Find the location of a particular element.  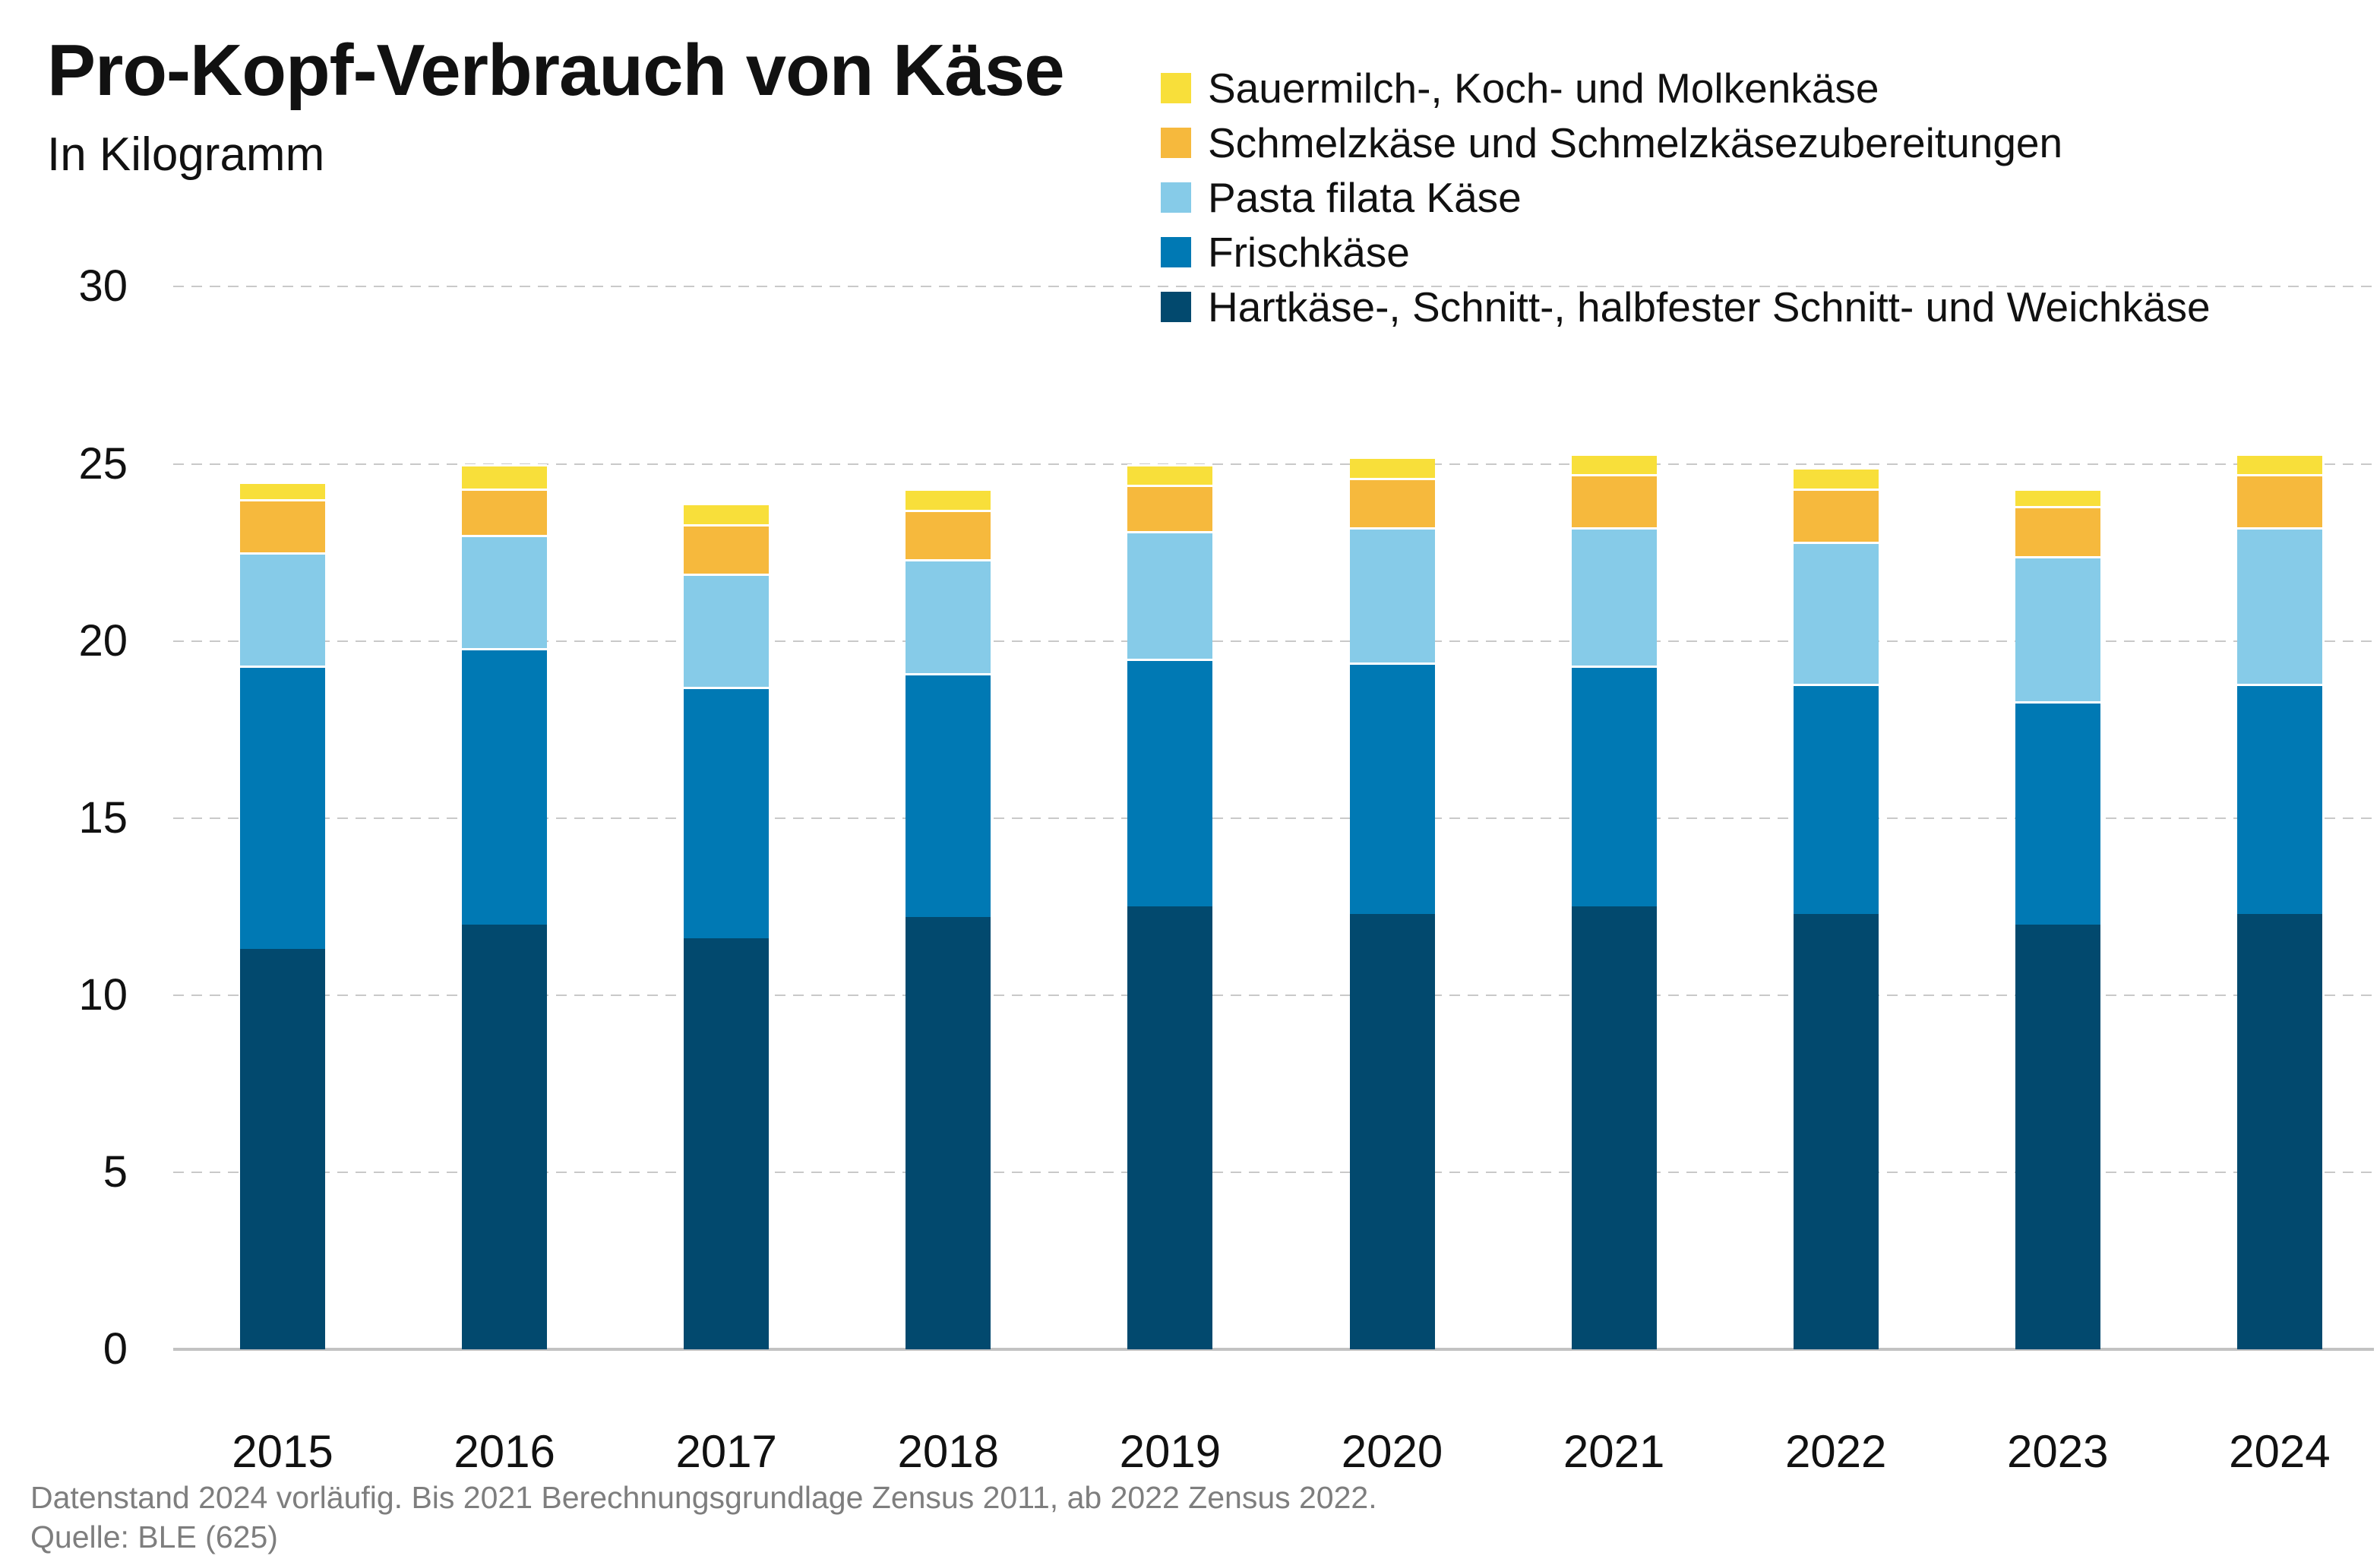

x-tick-label-2016: 2016 is located at coordinates (504, 1451).